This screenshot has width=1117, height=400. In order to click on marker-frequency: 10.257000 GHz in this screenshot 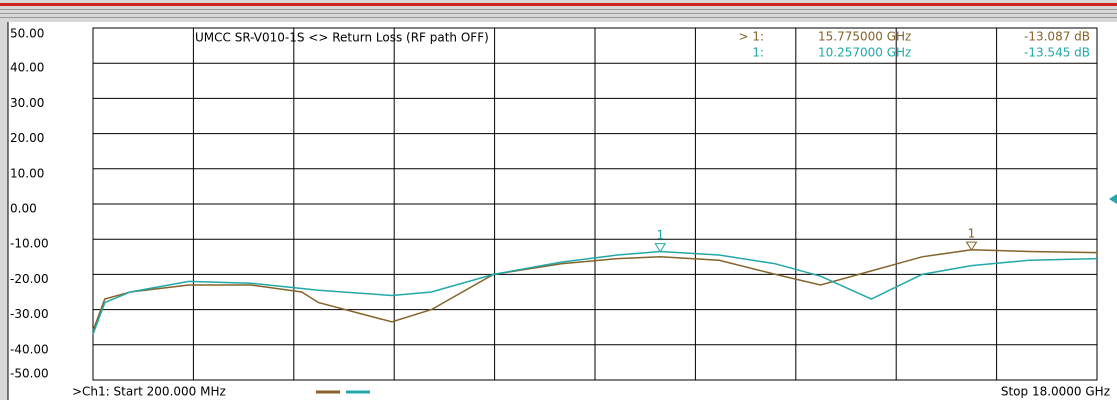, I will do `click(864, 53)`.